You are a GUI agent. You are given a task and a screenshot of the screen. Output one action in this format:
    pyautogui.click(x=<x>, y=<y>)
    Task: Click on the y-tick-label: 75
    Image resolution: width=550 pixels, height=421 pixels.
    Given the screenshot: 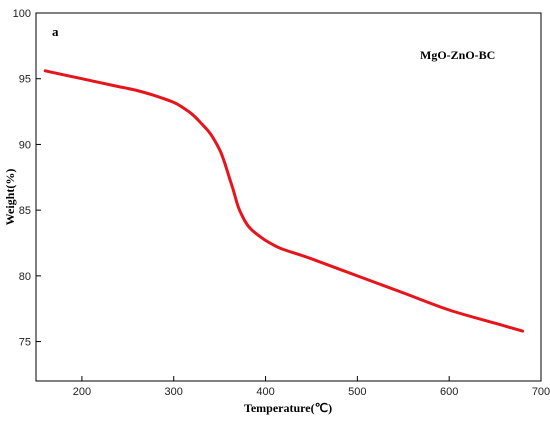 What is the action you would take?
    pyautogui.click(x=25, y=343)
    